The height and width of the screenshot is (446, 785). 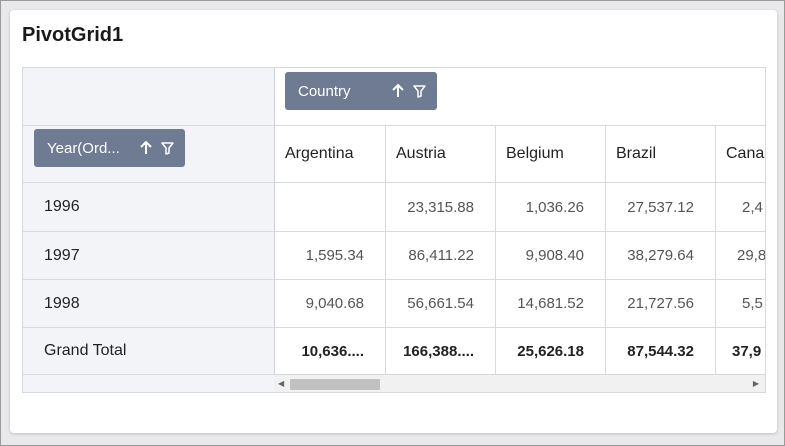 I want to click on column-header-argentina: Argentina, so click(x=319, y=153).